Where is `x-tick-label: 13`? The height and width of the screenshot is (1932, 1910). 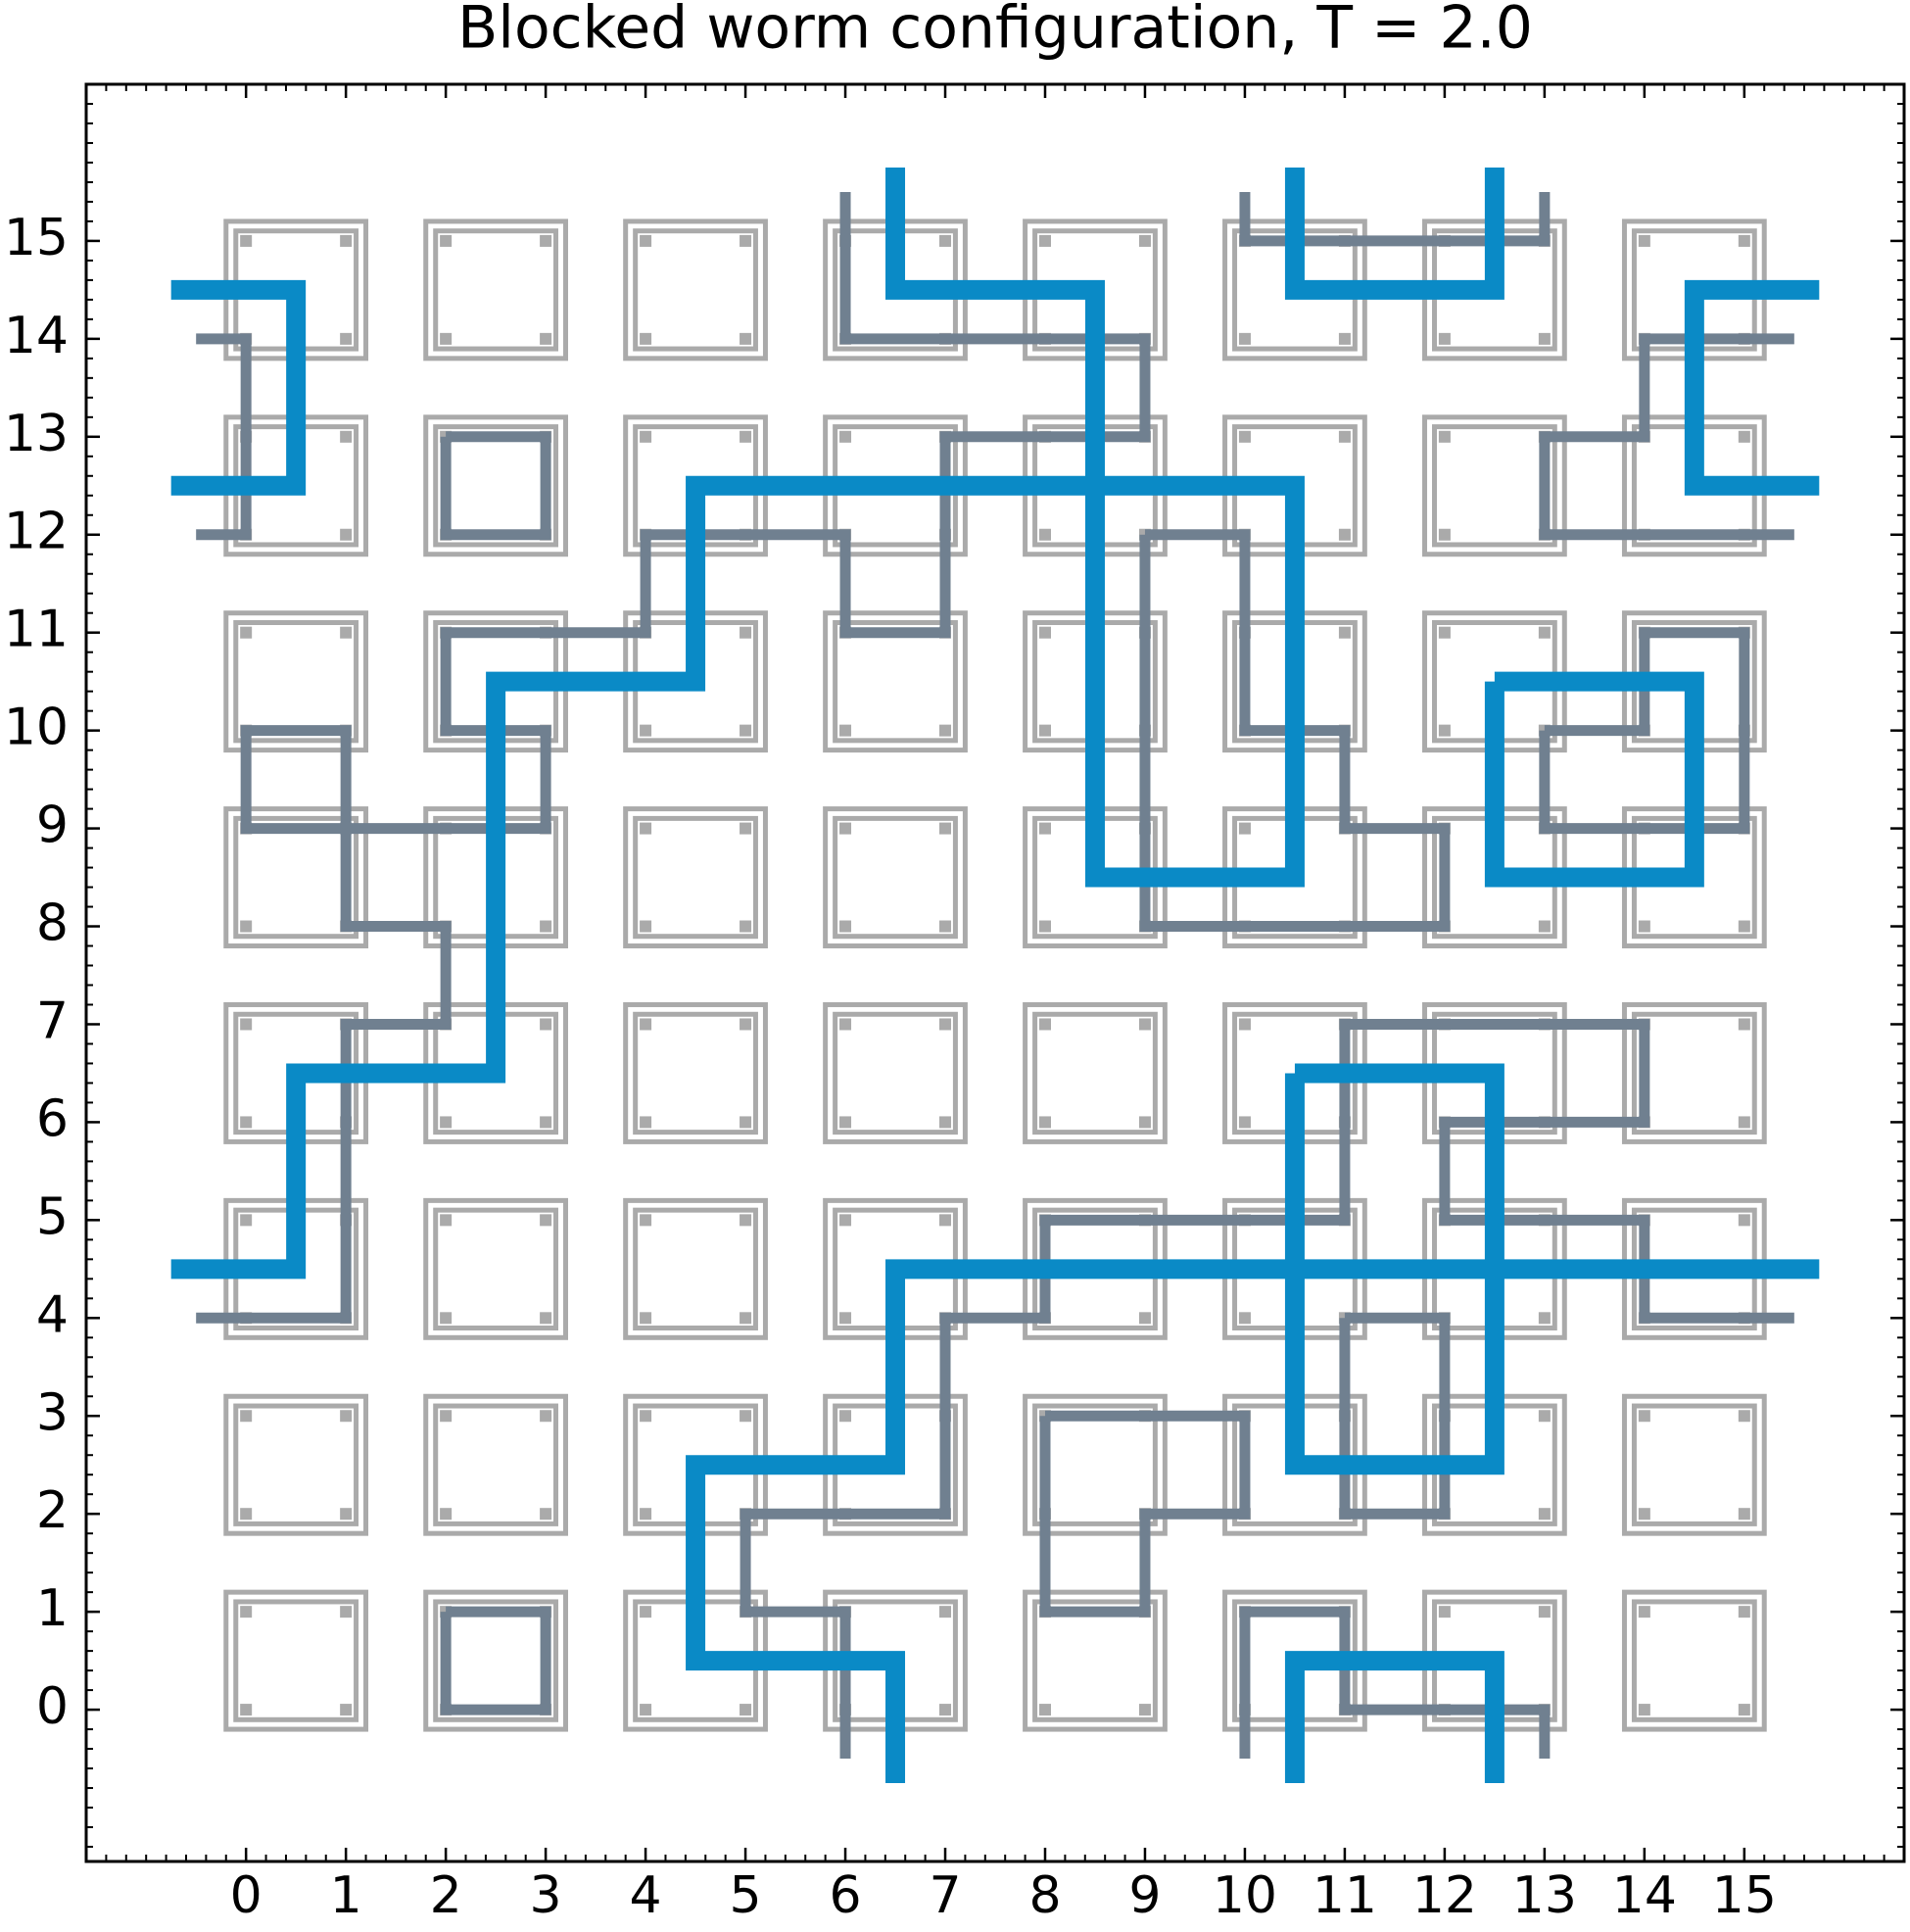
x-tick-label: 13 is located at coordinates (1544, 1895).